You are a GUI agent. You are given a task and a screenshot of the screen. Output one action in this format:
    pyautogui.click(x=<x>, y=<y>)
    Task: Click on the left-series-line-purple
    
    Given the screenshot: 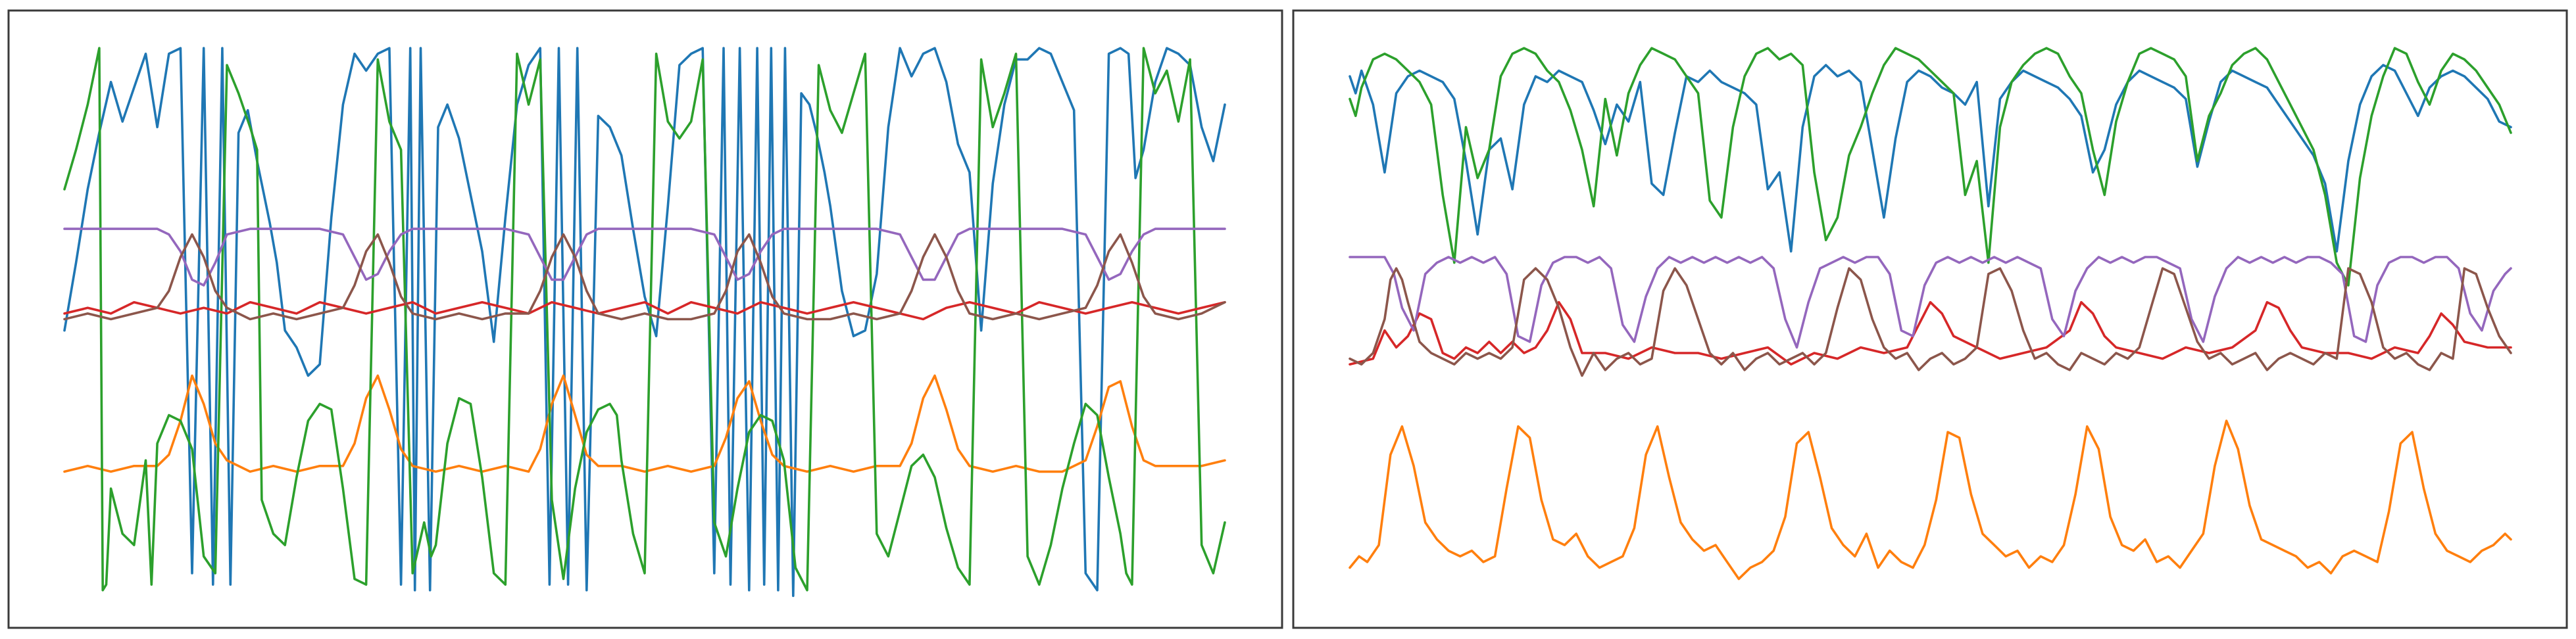 What is the action you would take?
    pyautogui.click(x=644, y=257)
    